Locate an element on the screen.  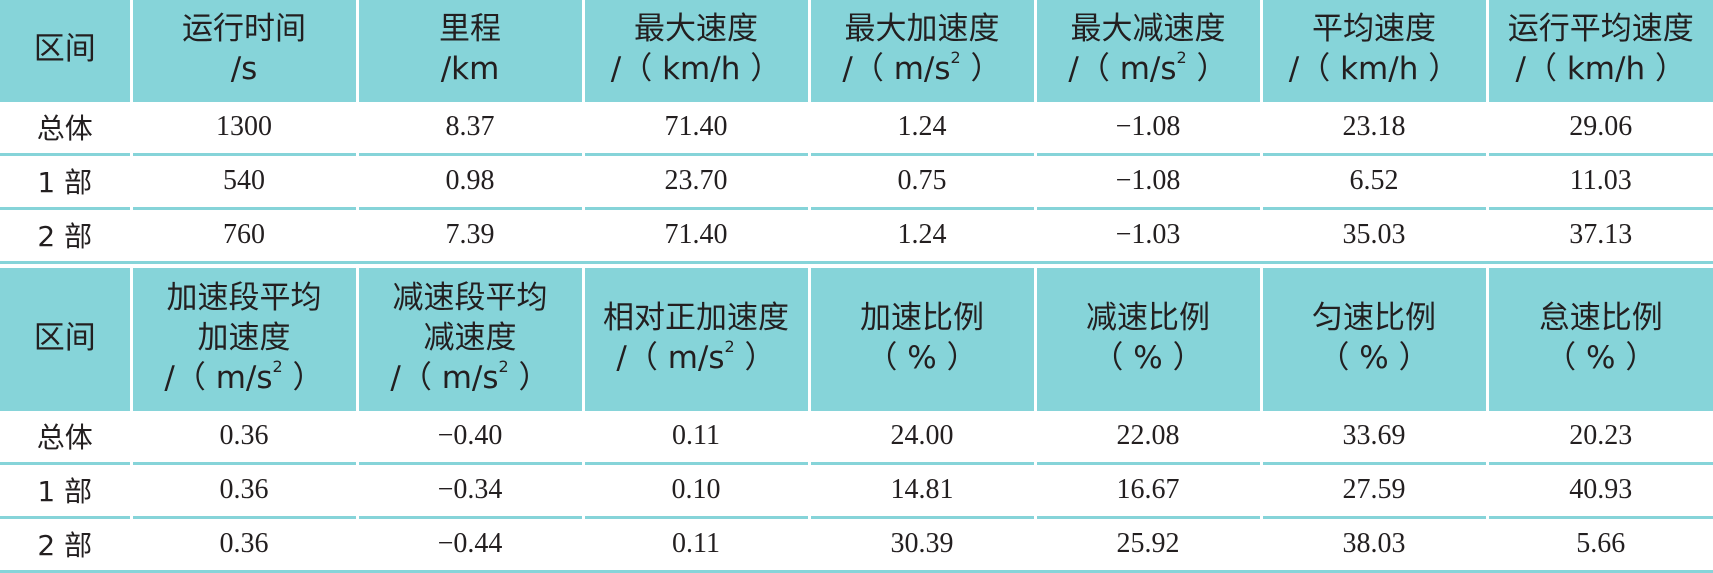
table-cell: 0.75 is located at coordinates (922, 180).